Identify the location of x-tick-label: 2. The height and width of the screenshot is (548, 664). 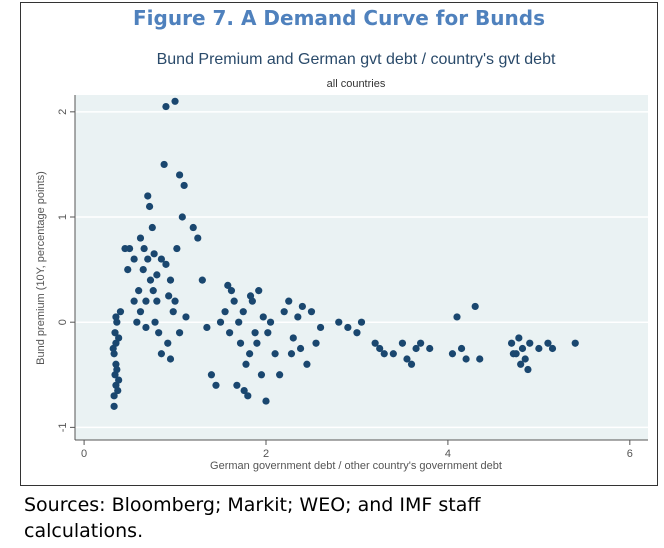
(266, 454).